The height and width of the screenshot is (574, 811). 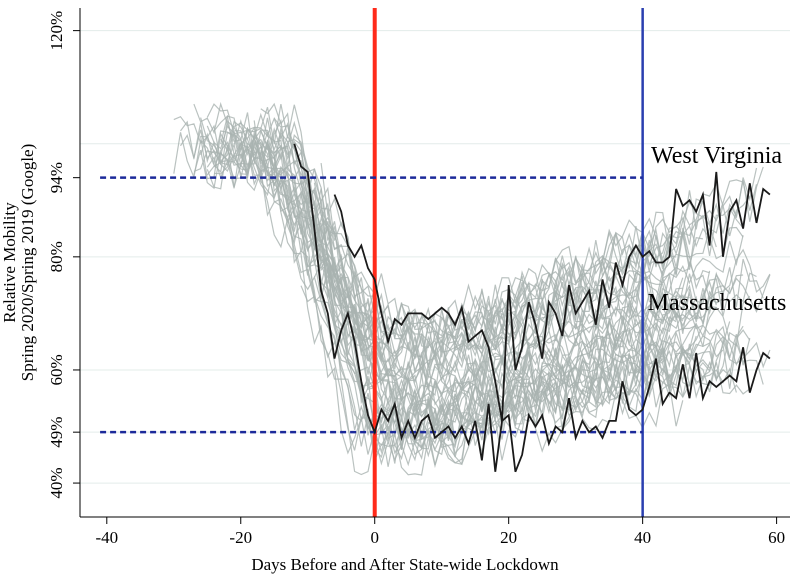 I want to click on x-tick-label: 60, so click(x=776, y=537).